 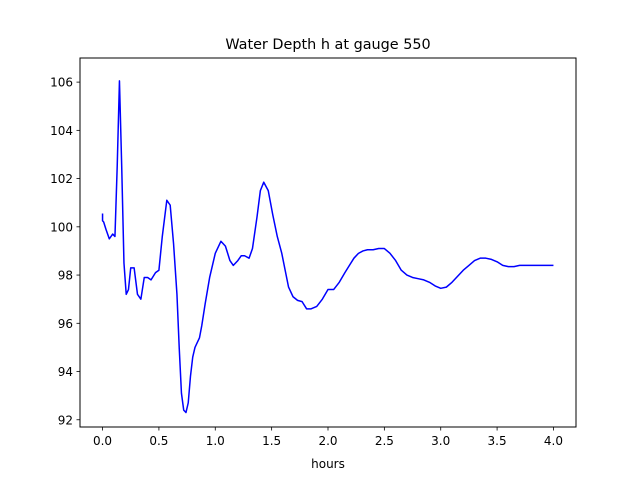 I want to click on x-tick-label: 3.5, so click(x=497, y=441).